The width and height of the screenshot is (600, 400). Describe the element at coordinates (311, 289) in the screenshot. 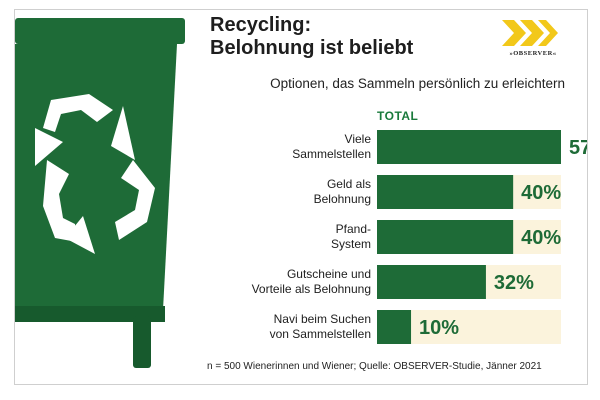

I see `category-label-line: Vorteile als Belohnung` at that location.